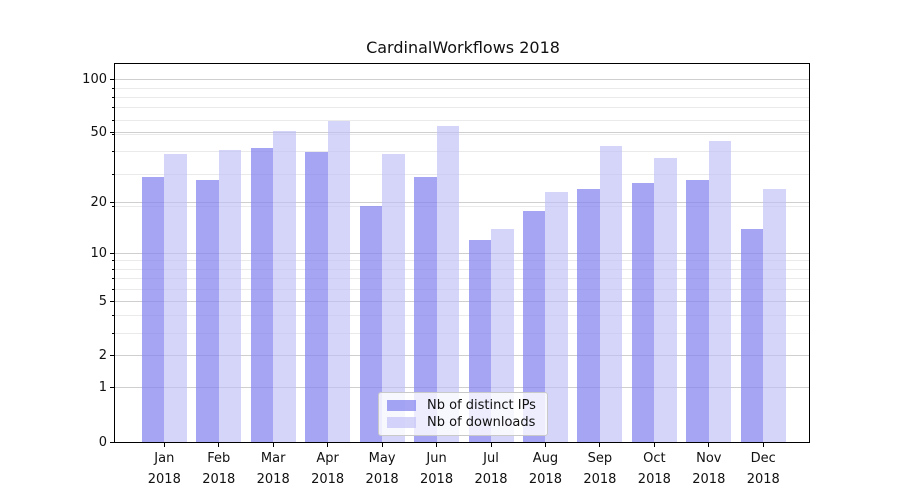 This screenshot has height=500, width=900. Describe the element at coordinates (273, 469) in the screenshot. I see `x-tick-label: Mar 2018` at that location.